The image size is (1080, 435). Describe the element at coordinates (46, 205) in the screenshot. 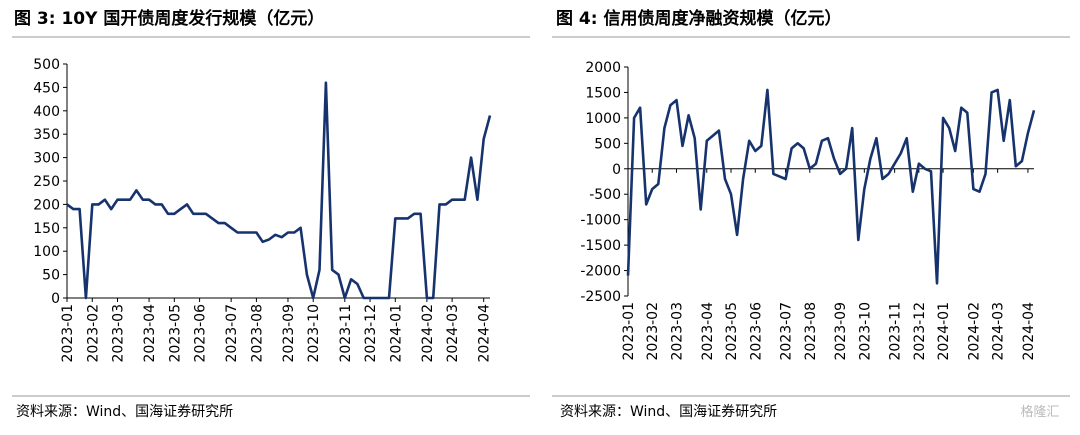

I see `y-tick-label: 200` at that location.